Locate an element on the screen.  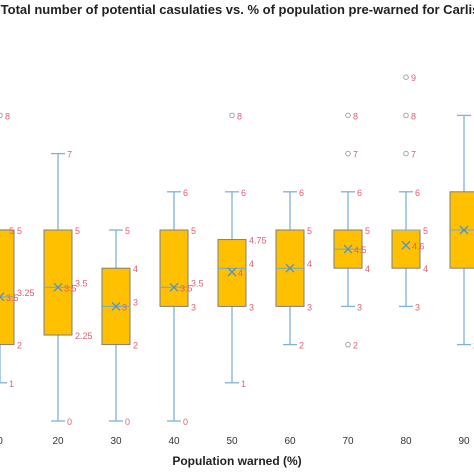
box-50-q3-label: 4.75 is located at coordinates (258, 241).